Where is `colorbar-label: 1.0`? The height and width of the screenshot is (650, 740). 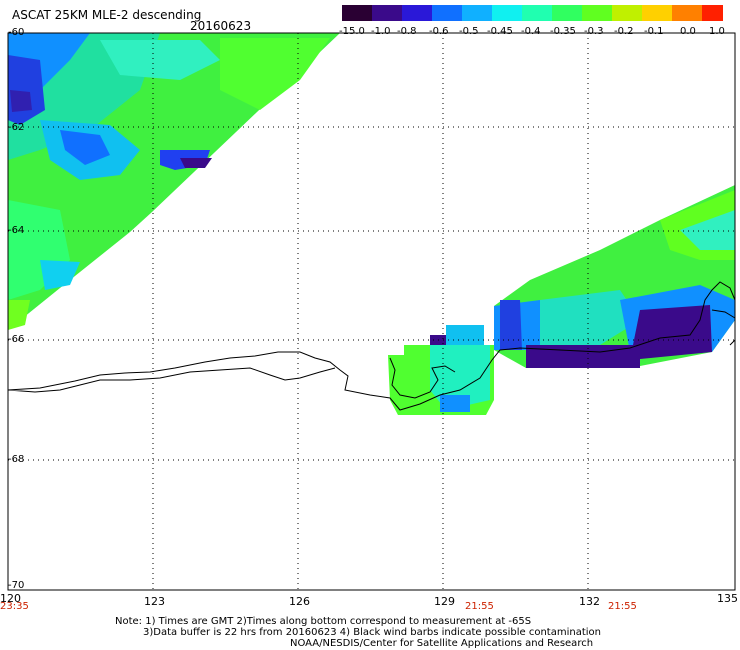
colorbar-label: 1.0 is located at coordinates (717, 31).